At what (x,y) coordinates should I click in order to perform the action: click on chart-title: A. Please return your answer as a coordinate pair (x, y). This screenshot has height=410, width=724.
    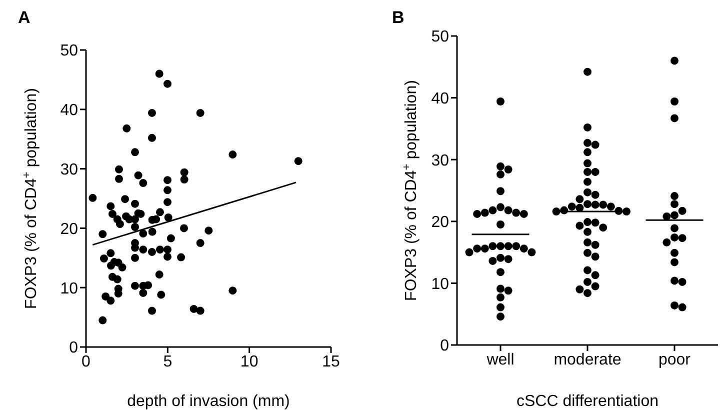
    Looking at the image, I should click on (24, 18).